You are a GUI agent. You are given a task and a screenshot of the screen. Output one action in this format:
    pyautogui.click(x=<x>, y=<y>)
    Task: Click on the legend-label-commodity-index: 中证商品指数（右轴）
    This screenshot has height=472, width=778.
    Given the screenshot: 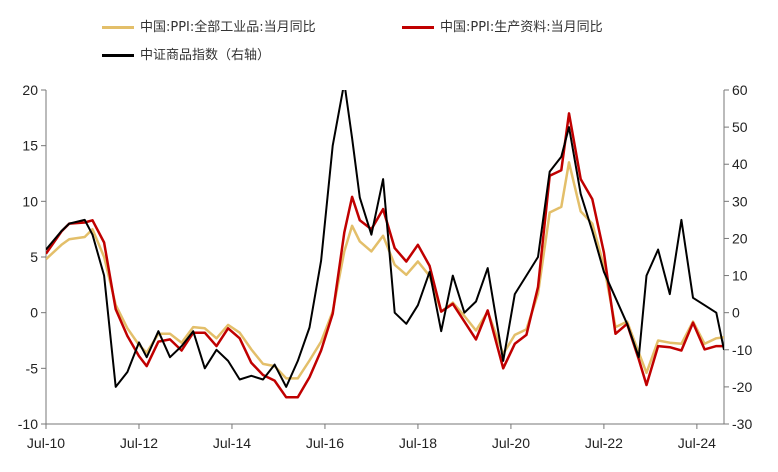 What is the action you would take?
    pyautogui.click(x=205, y=55)
    